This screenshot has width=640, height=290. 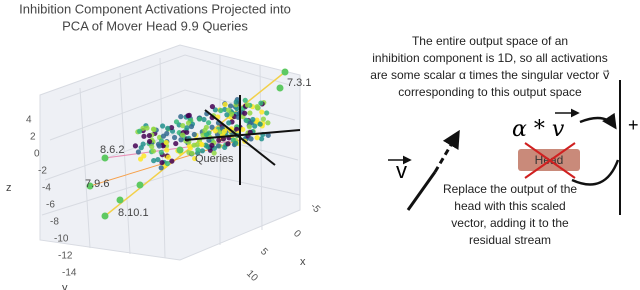 I want to click on point-label: 8.10.1, so click(x=133, y=213).